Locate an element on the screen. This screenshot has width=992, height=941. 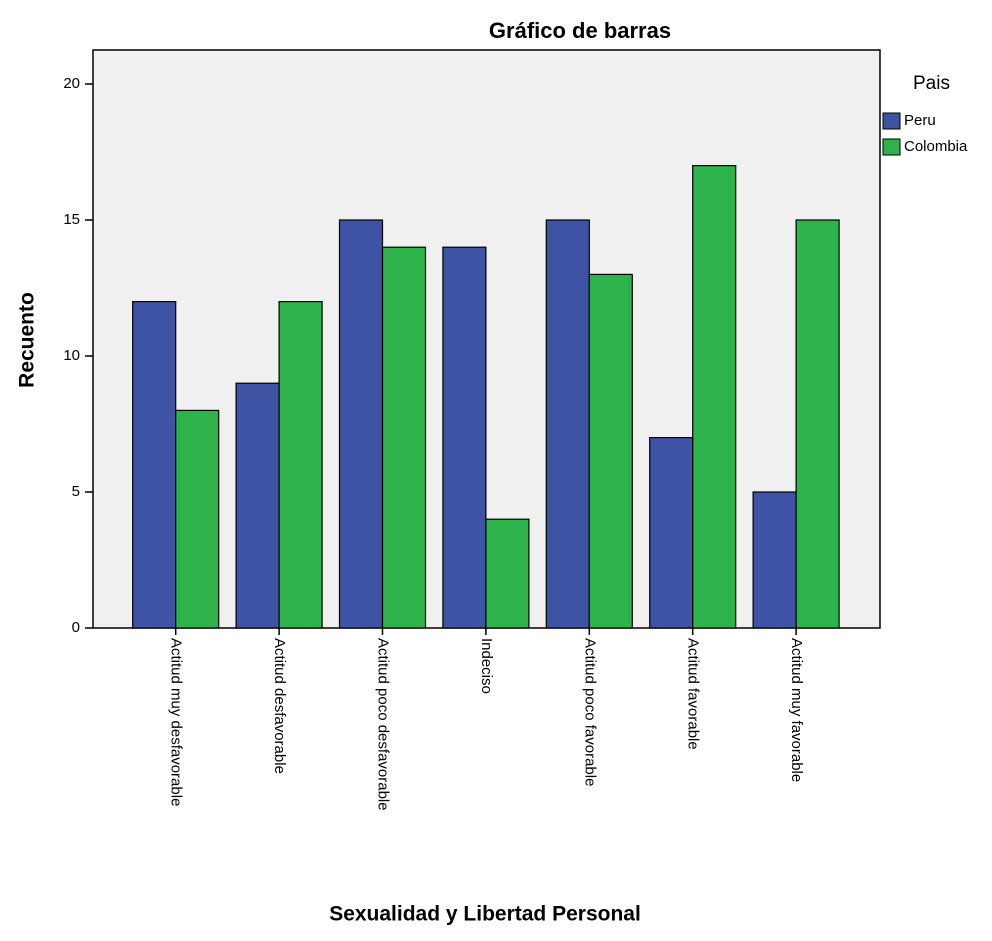
y-tick-label: 15 is located at coordinates (71, 219).